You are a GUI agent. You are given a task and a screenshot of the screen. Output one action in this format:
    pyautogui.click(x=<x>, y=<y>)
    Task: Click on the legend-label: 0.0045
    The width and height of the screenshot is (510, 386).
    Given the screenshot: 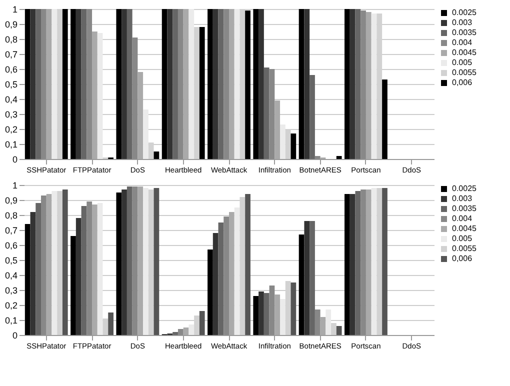 What is the action you would take?
    pyautogui.click(x=465, y=52)
    